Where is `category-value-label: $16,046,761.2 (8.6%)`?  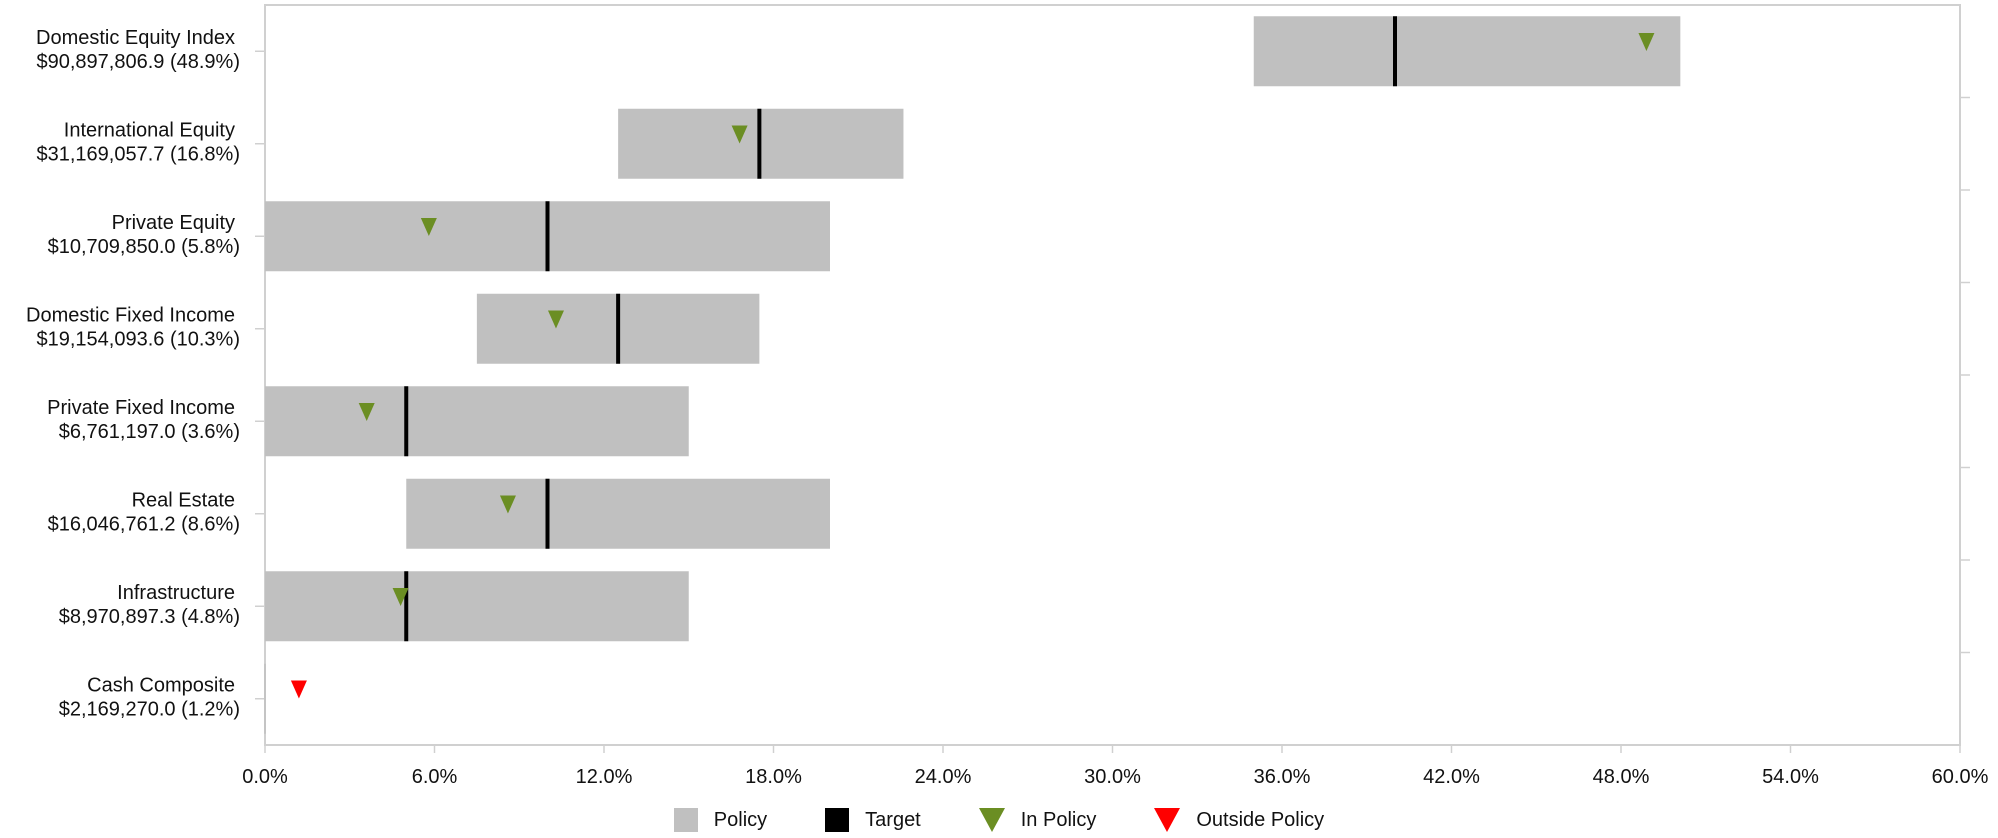
category-value-label: $16,046,761.2 (8.6%) is located at coordinates (144, 525).